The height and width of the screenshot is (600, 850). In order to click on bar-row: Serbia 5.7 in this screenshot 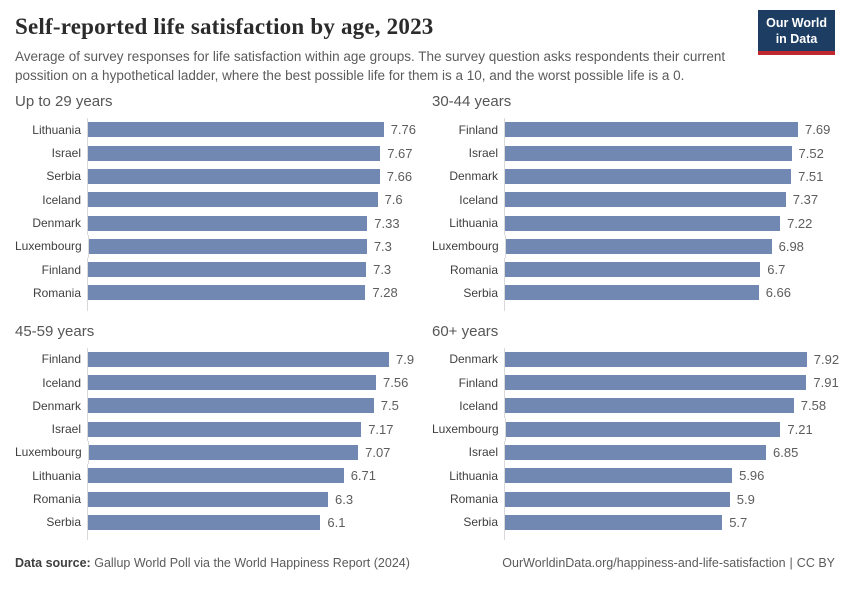, I will do `click(635, 522)`.